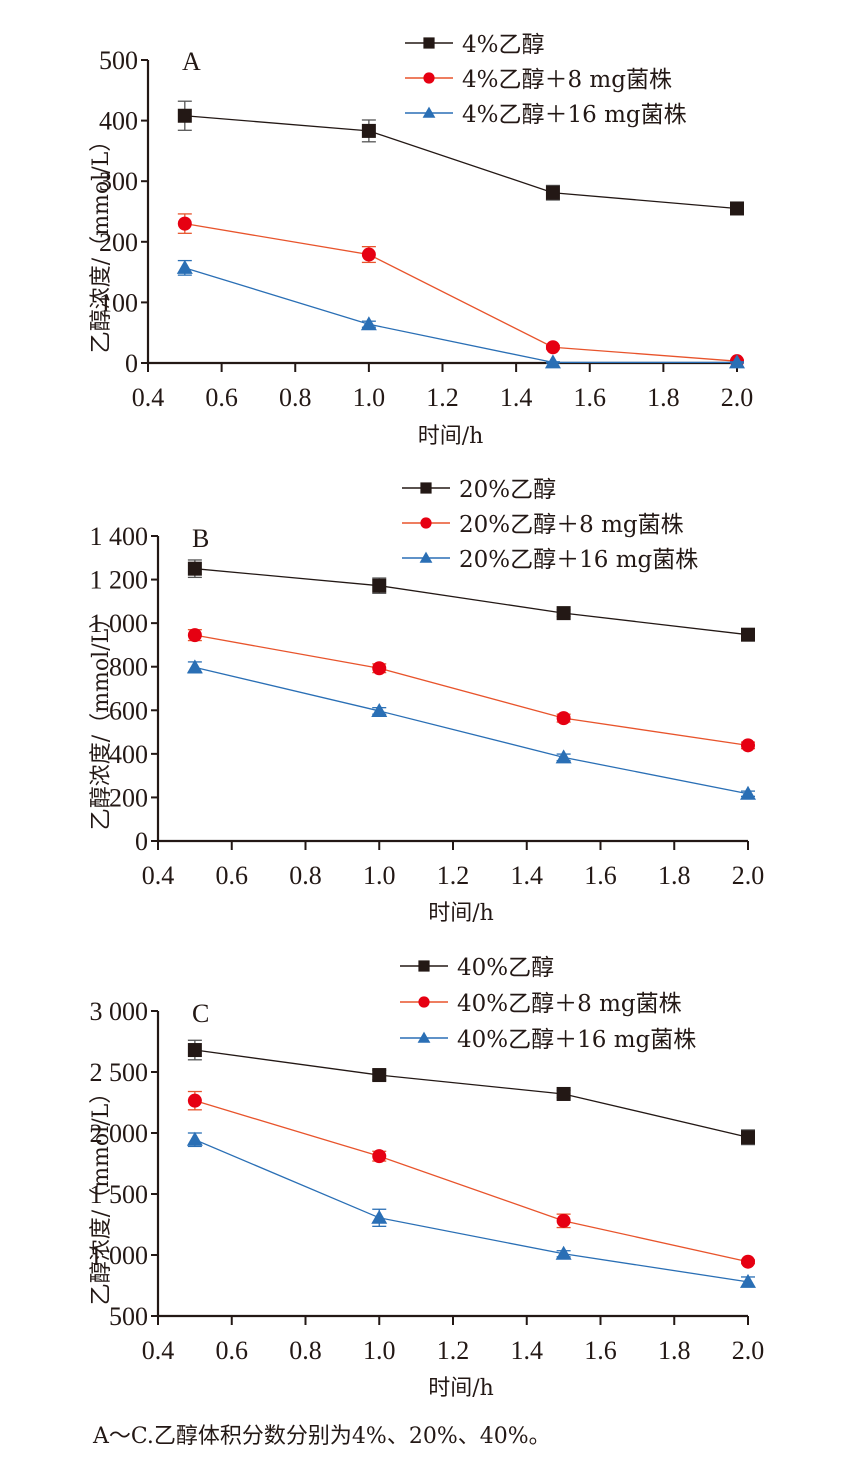 This screenshot has width=842, height=1465. What do you see at coordinates (548, 1040) in the screenshot?
I see `legend-item: 40%乙醇＋16 mg菌株` at bounding box center [548, 1040].